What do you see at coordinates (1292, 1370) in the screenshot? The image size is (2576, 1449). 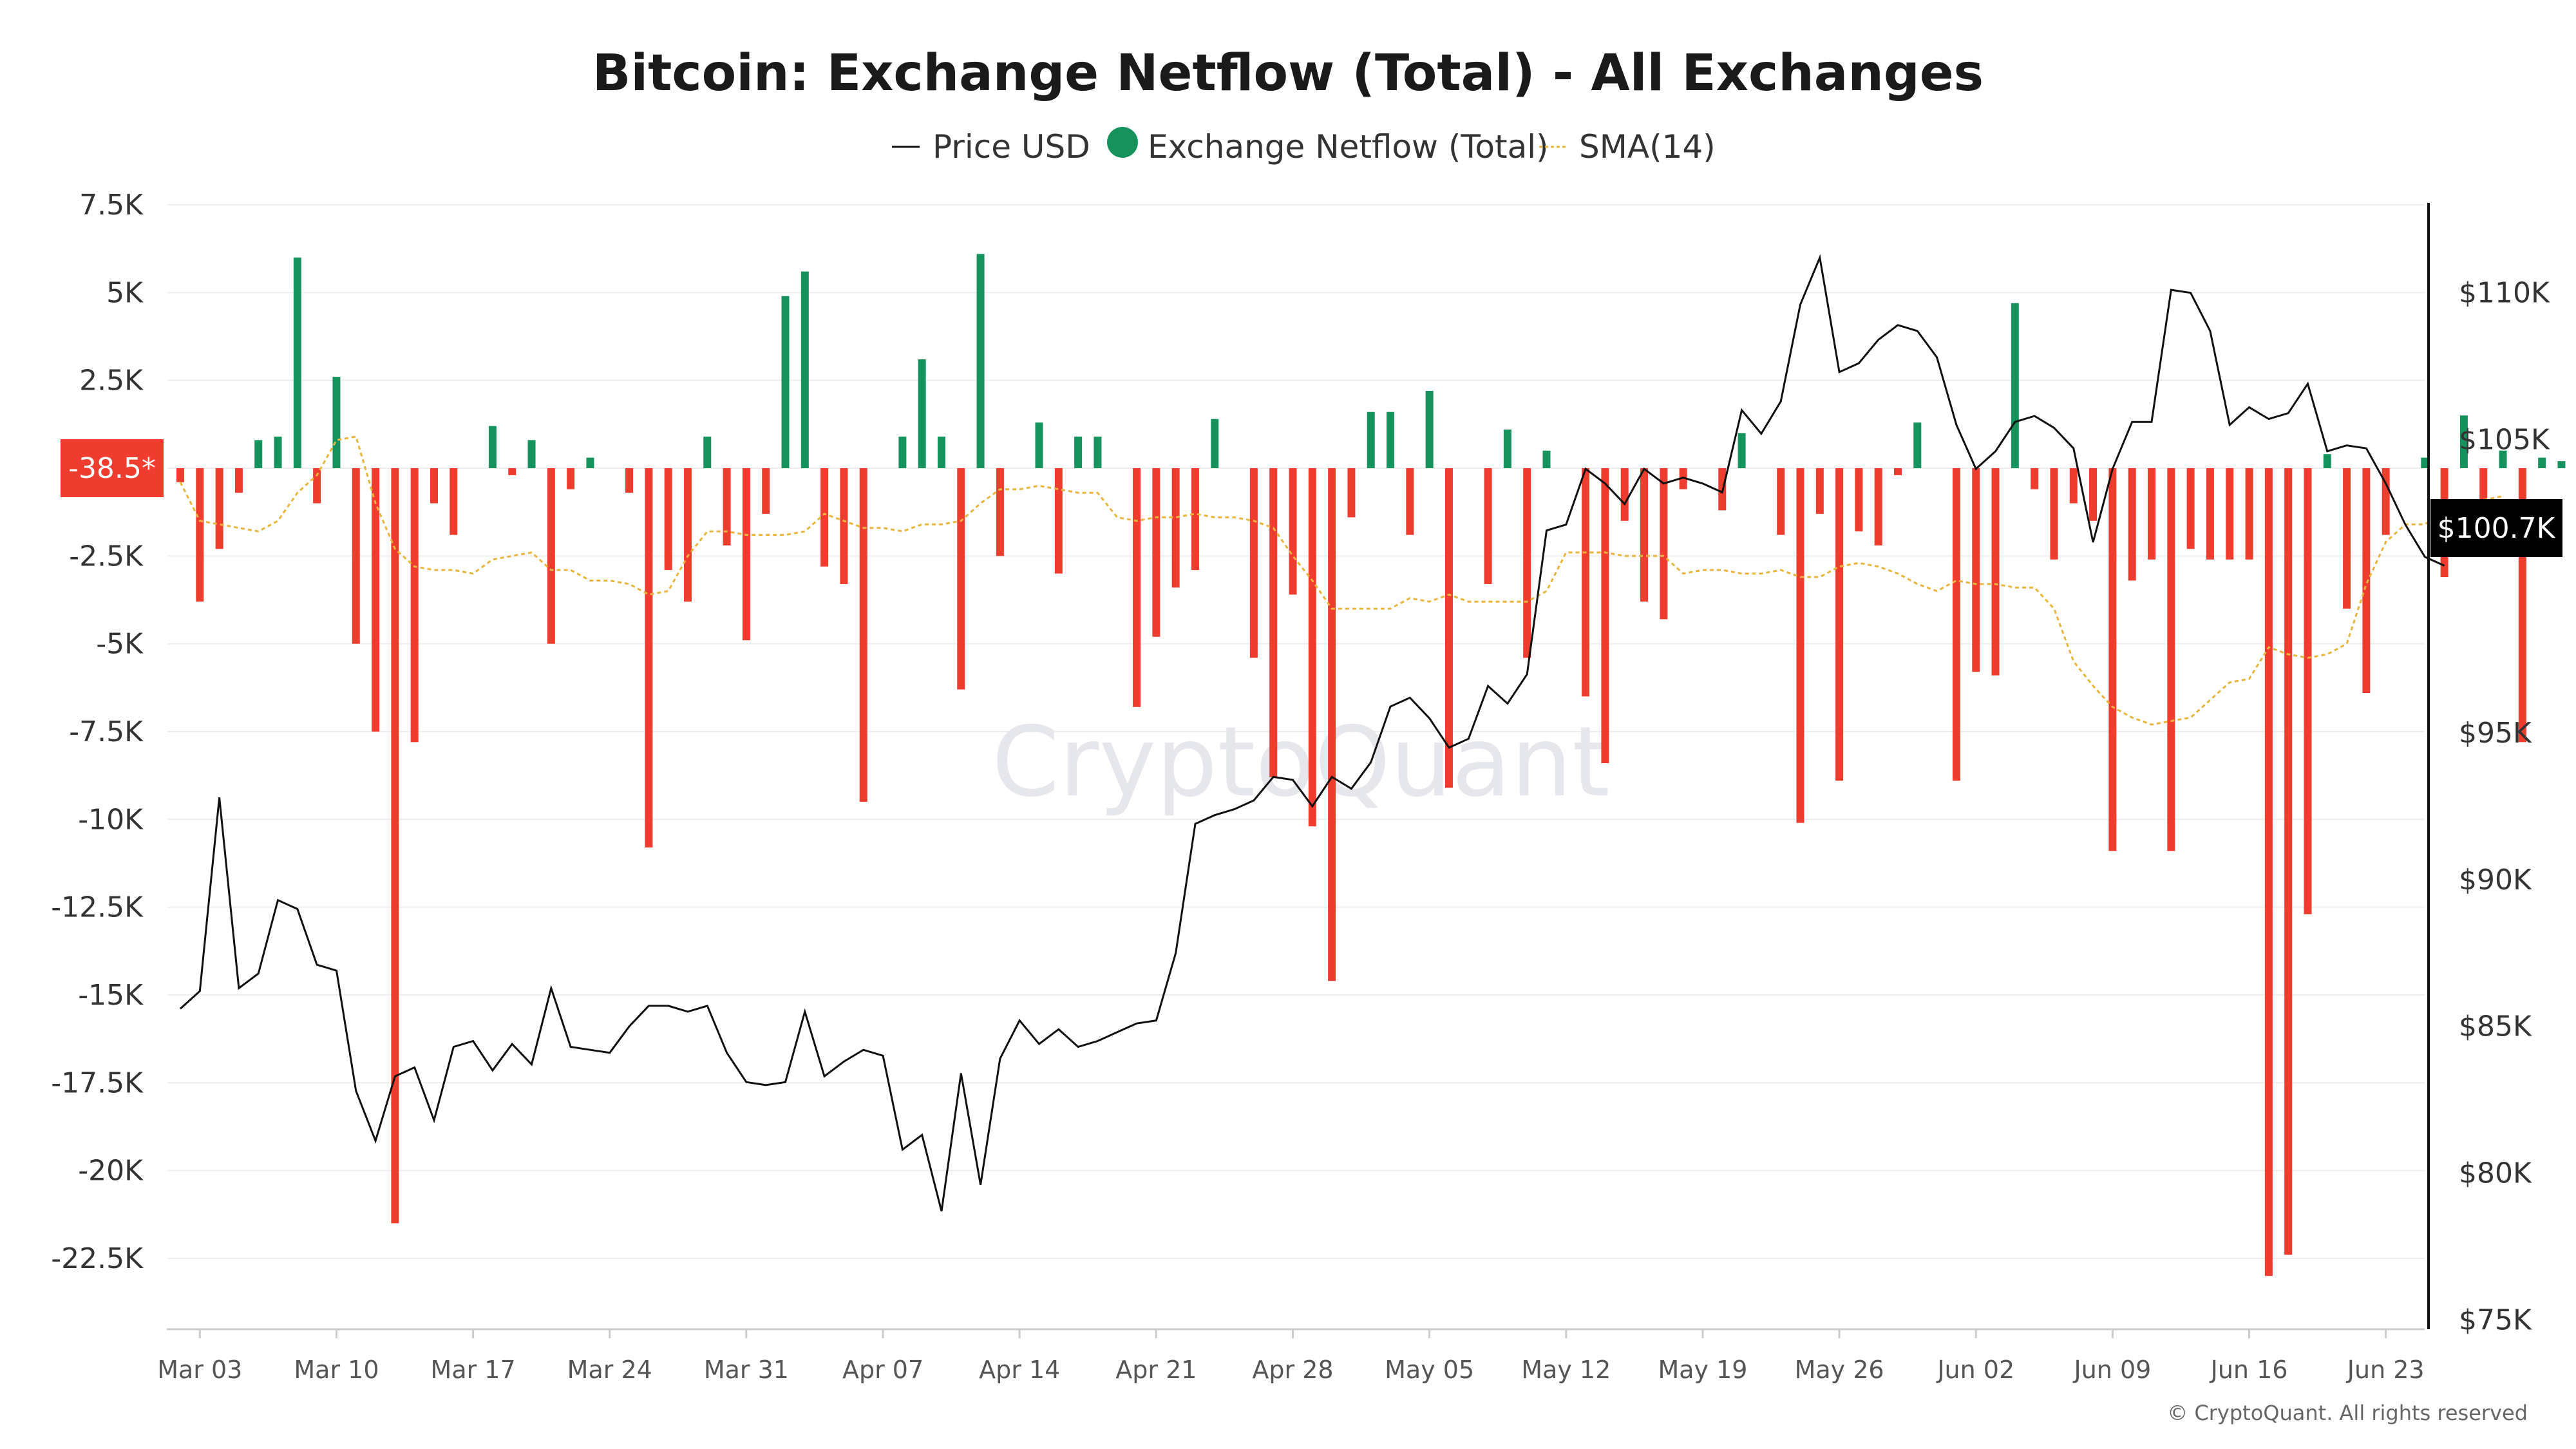 I see `x-tick-label: Apr 28` at bounding box center [1292, 1370].